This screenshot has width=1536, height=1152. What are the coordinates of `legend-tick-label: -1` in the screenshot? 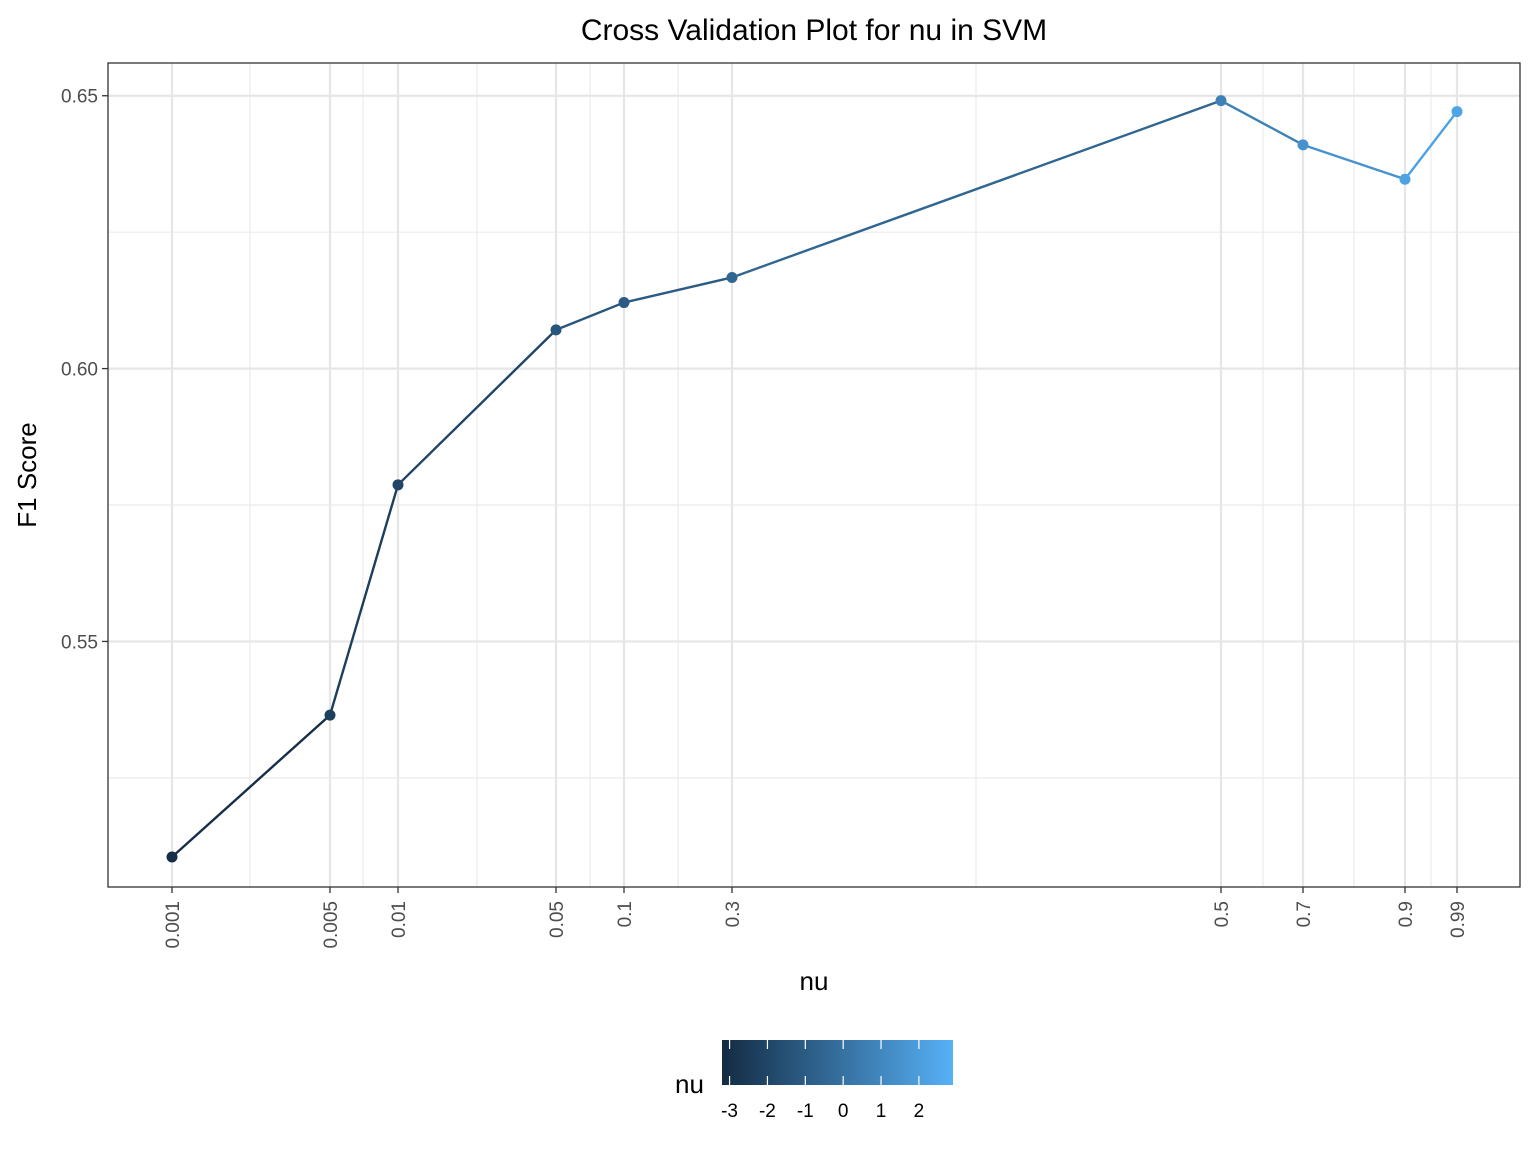 It's located at (805, 1111).